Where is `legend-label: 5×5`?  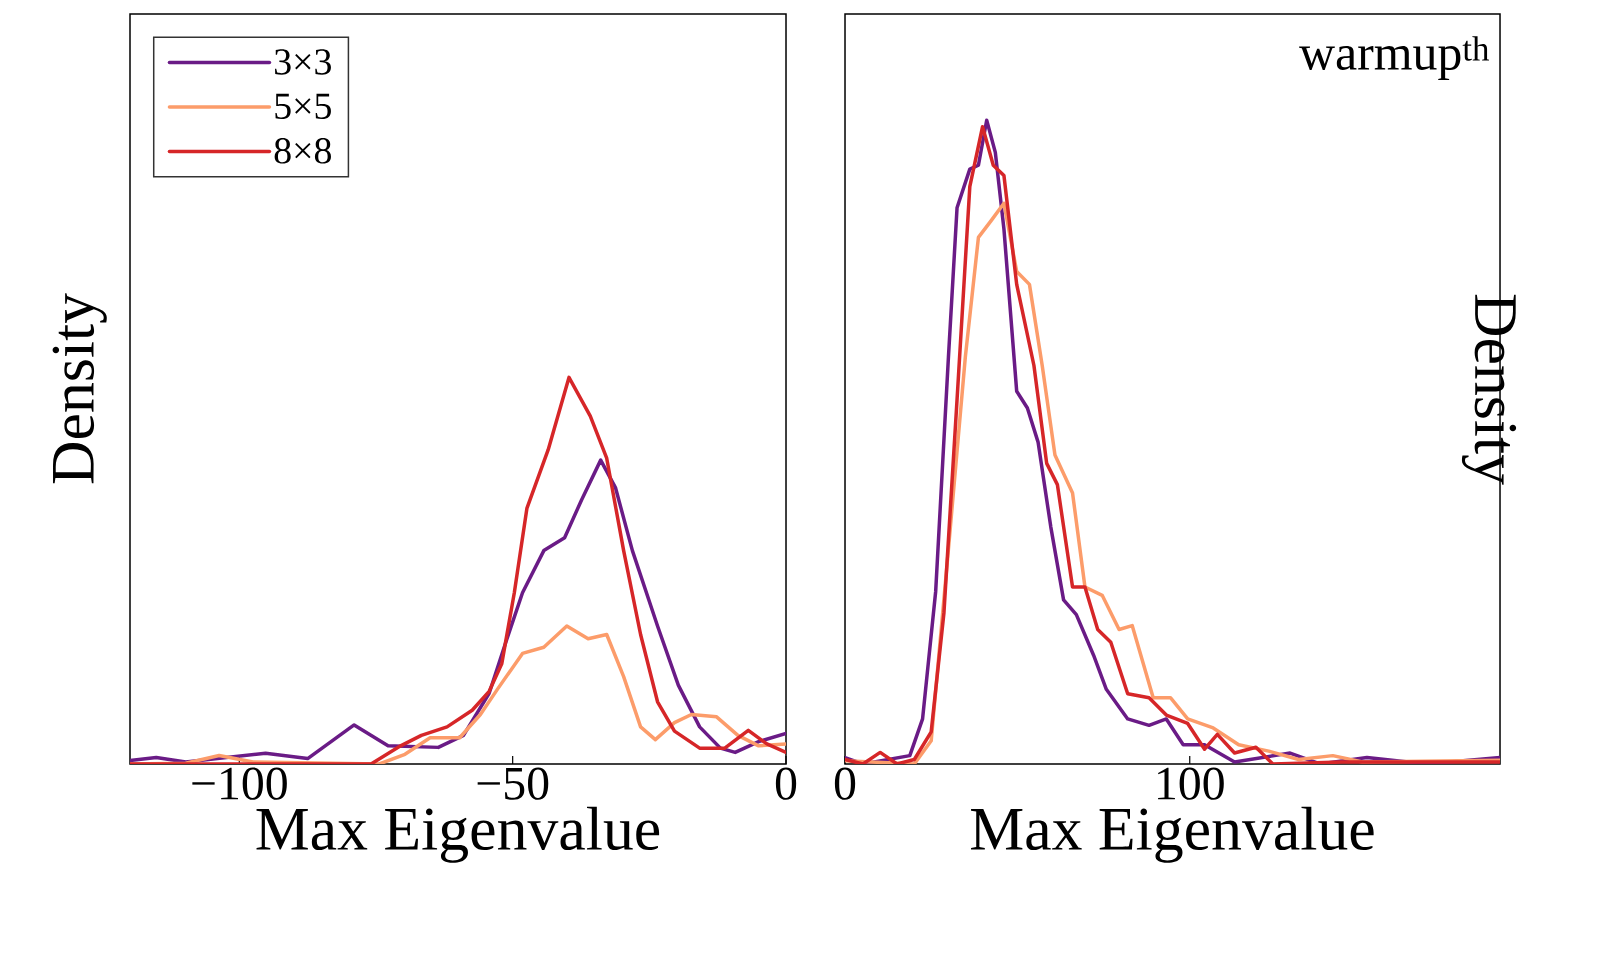
legend-label: 5×5 is located at coordinates (303, 106).